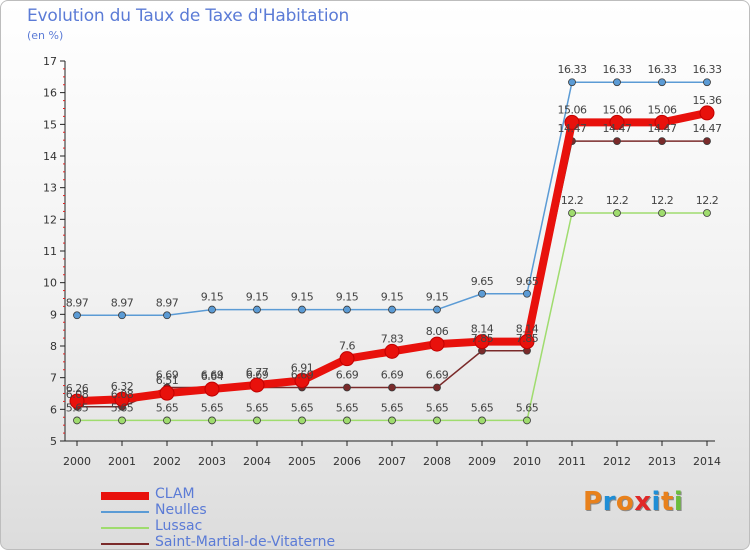  What do you see at coordinates (482, 461) in the screenshot?
I see `x-tick-label: 2009` at bounding box center [482, 461].